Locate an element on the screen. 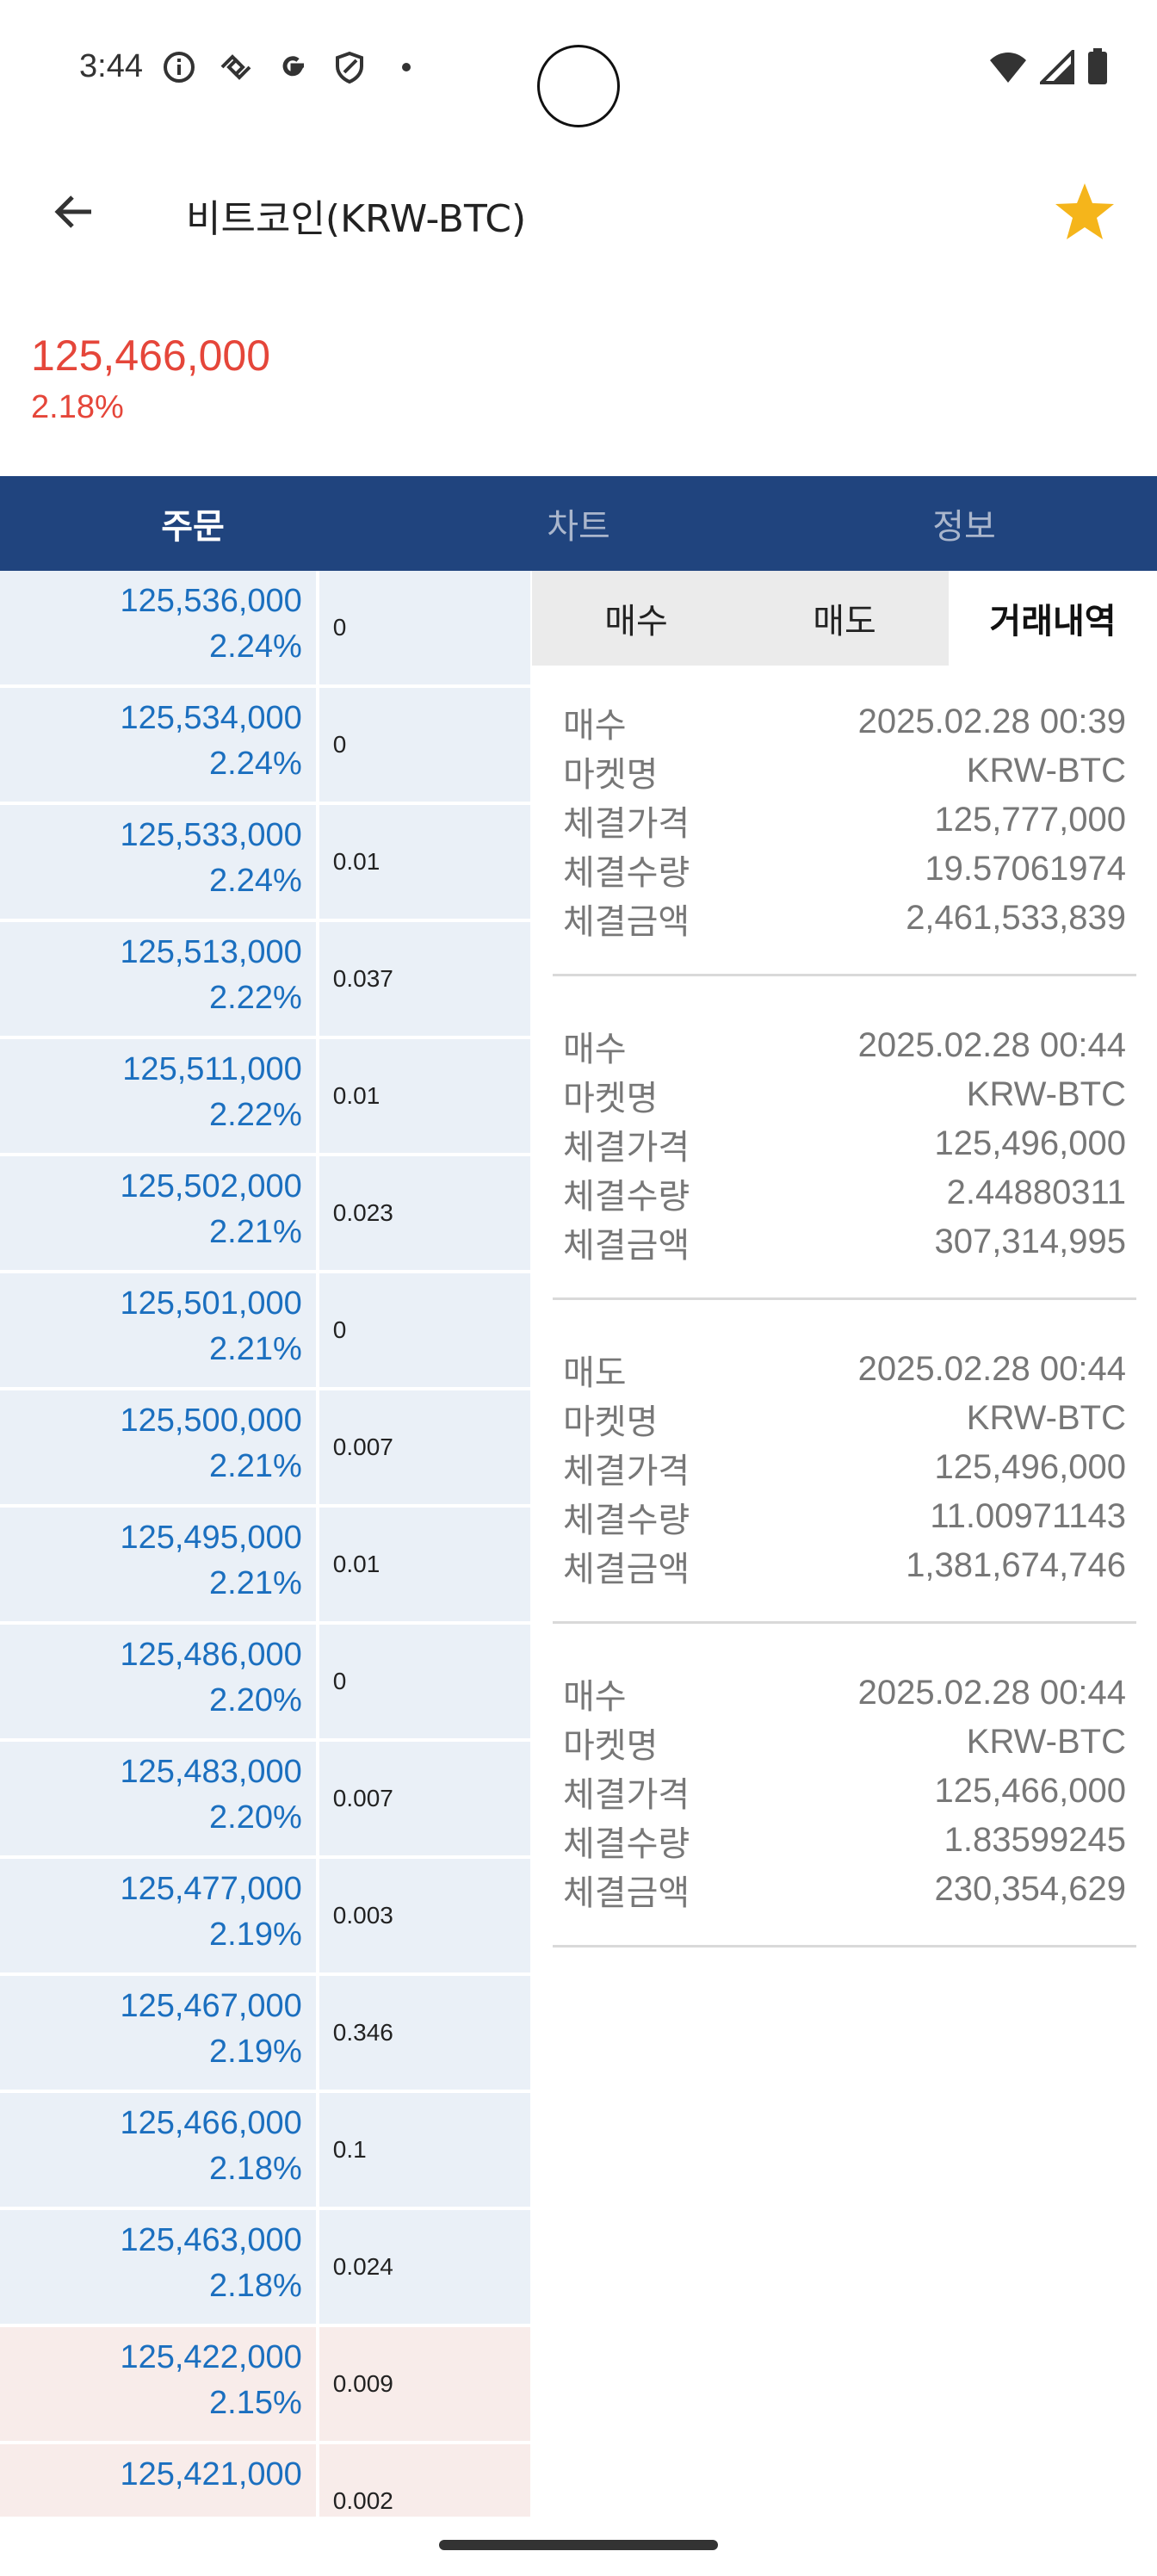 The image size is (1157, 2576). trade-type-label: 매수 is located at coordinates (595, 1697).